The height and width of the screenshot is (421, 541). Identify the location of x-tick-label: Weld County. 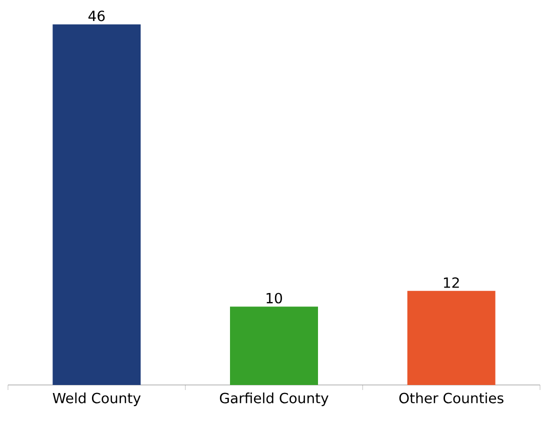
(96, 399).